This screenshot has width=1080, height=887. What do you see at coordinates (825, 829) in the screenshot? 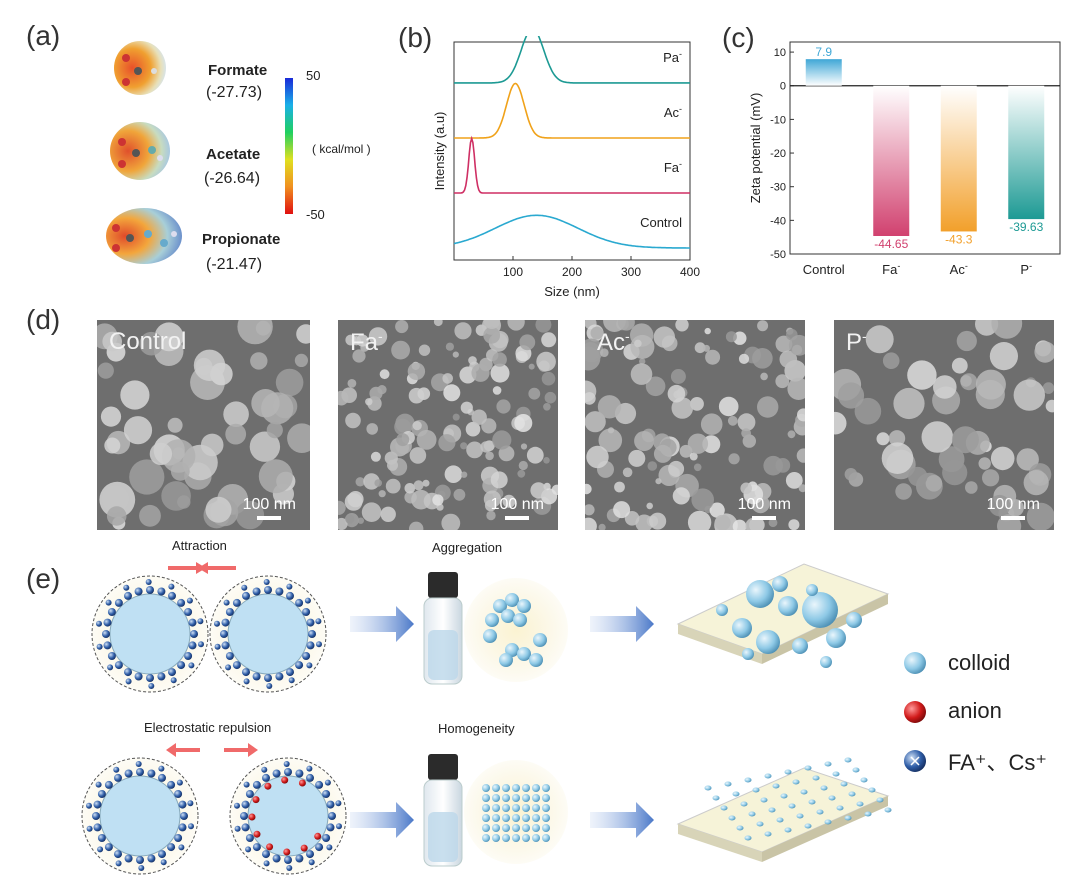
I see `substrate-side` at bounding box center [825, 829].